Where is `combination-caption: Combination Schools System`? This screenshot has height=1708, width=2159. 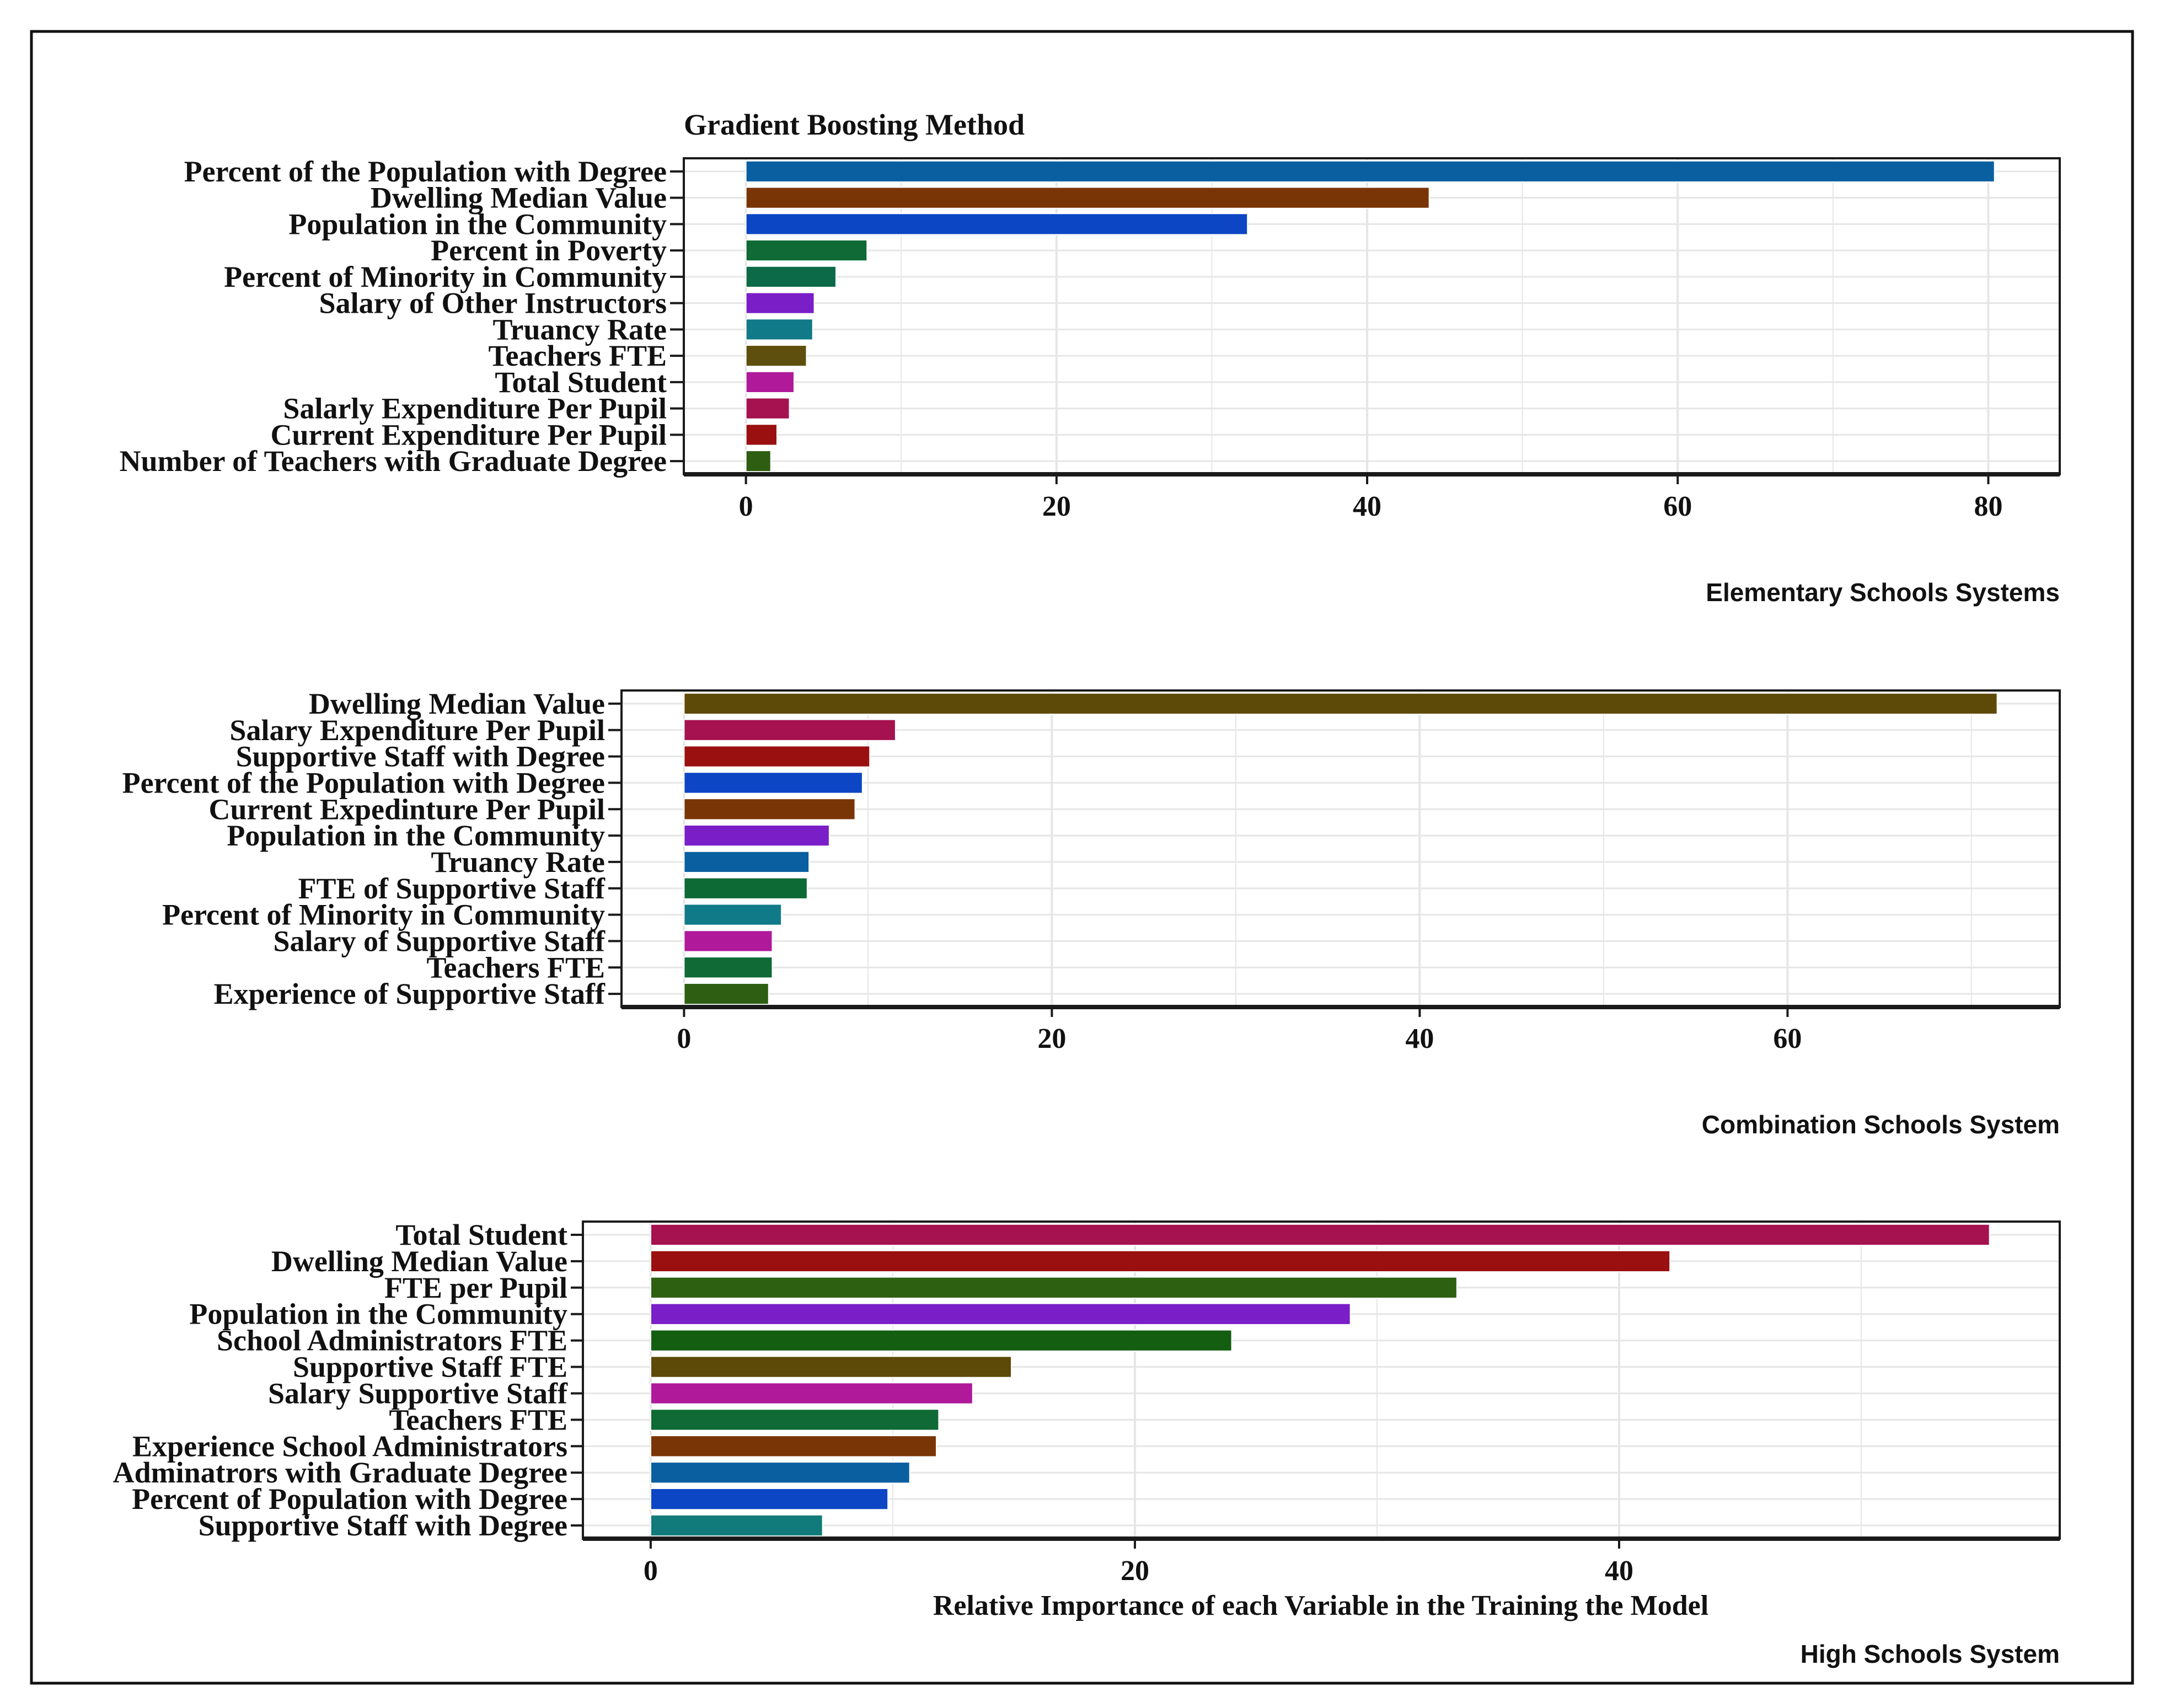 combination-caption: Combination Schools System is located at coordinates (1881, 1125).